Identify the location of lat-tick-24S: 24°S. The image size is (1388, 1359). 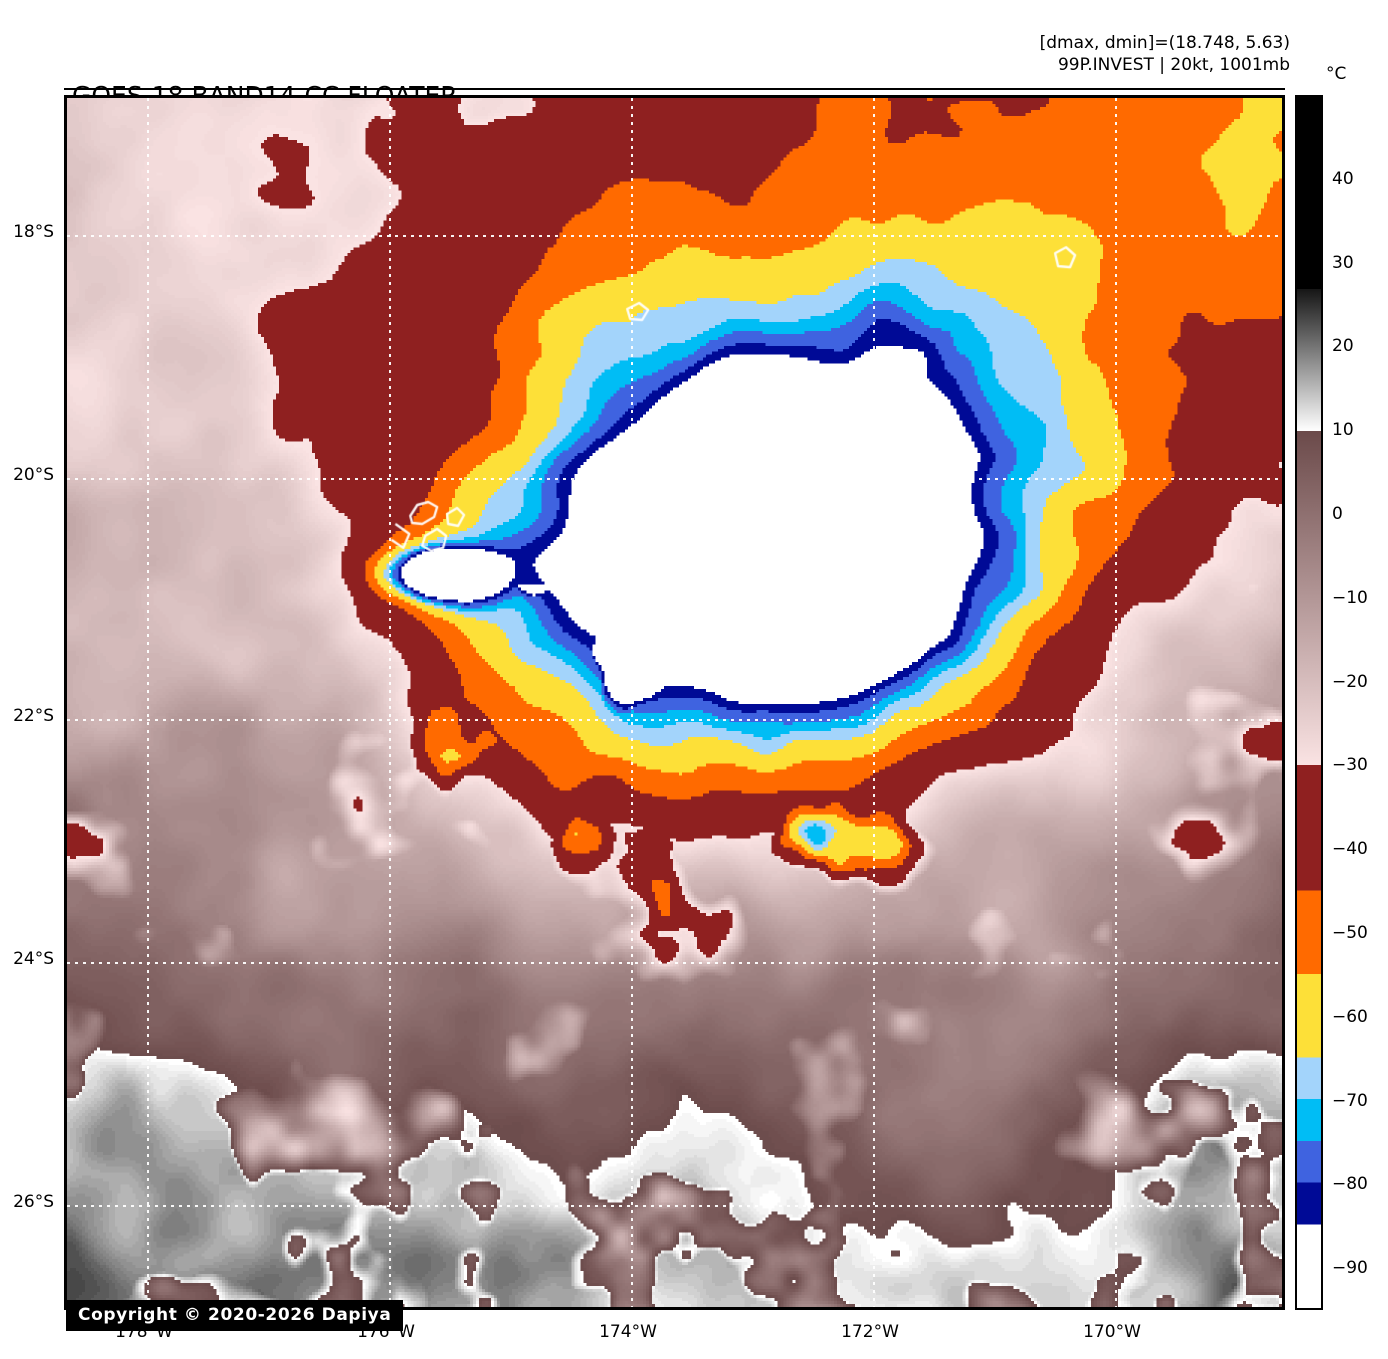
(33, 959).